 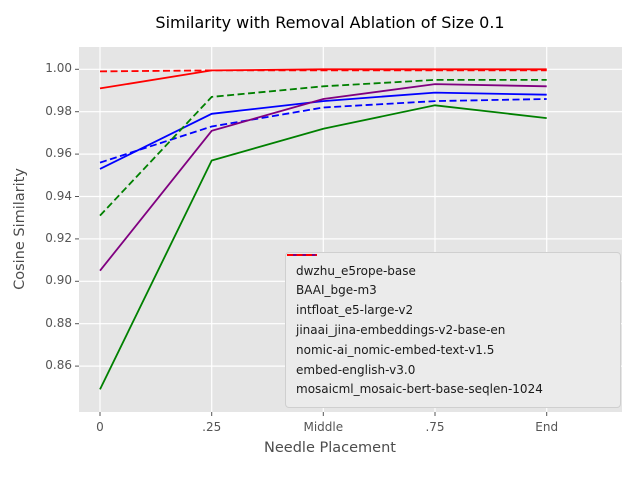 What do you see at coordinates (330, 448) in the screenshot?
I see `x-axis-label: Needle Placement` at bounding box center [330, 448].